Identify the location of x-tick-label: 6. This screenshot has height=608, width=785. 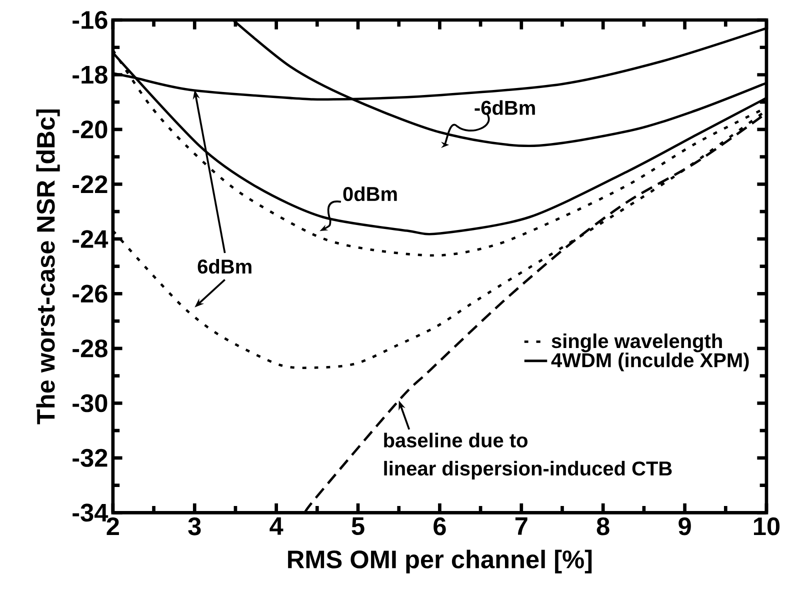
(440, 527).